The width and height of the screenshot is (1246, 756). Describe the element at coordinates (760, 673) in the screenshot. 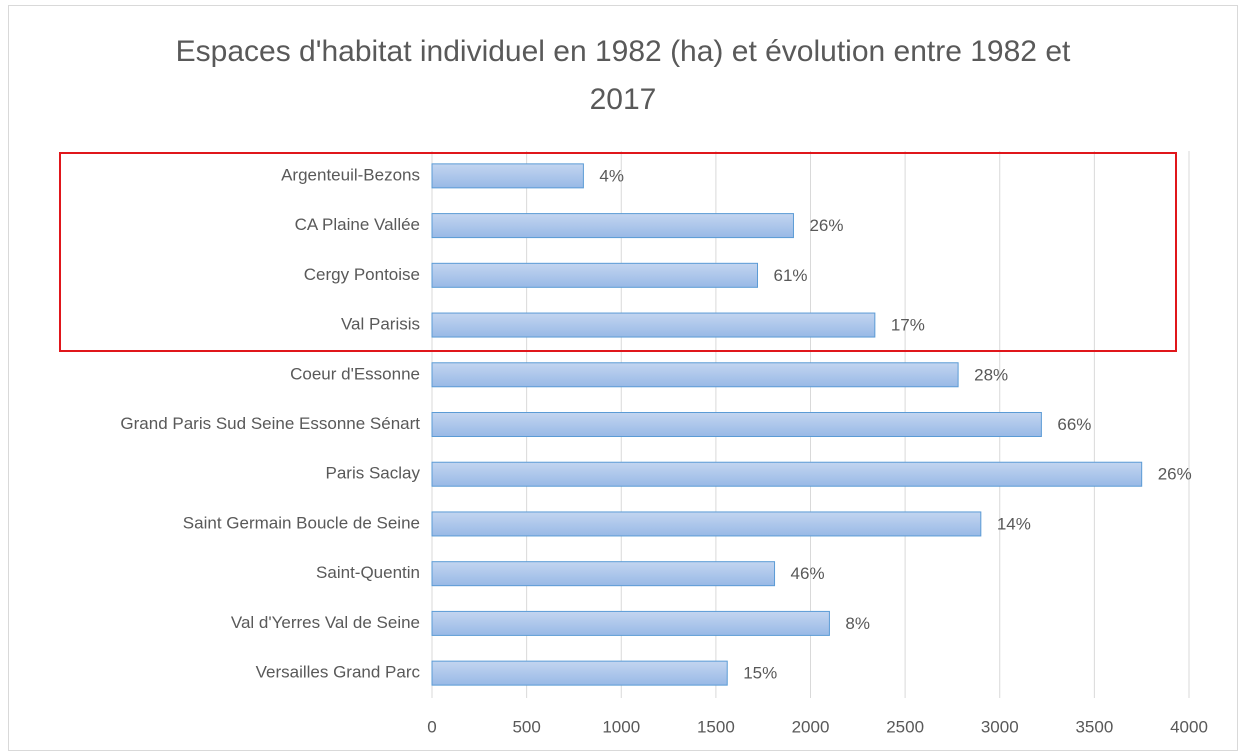

I see `data-label: 15%` at that location.